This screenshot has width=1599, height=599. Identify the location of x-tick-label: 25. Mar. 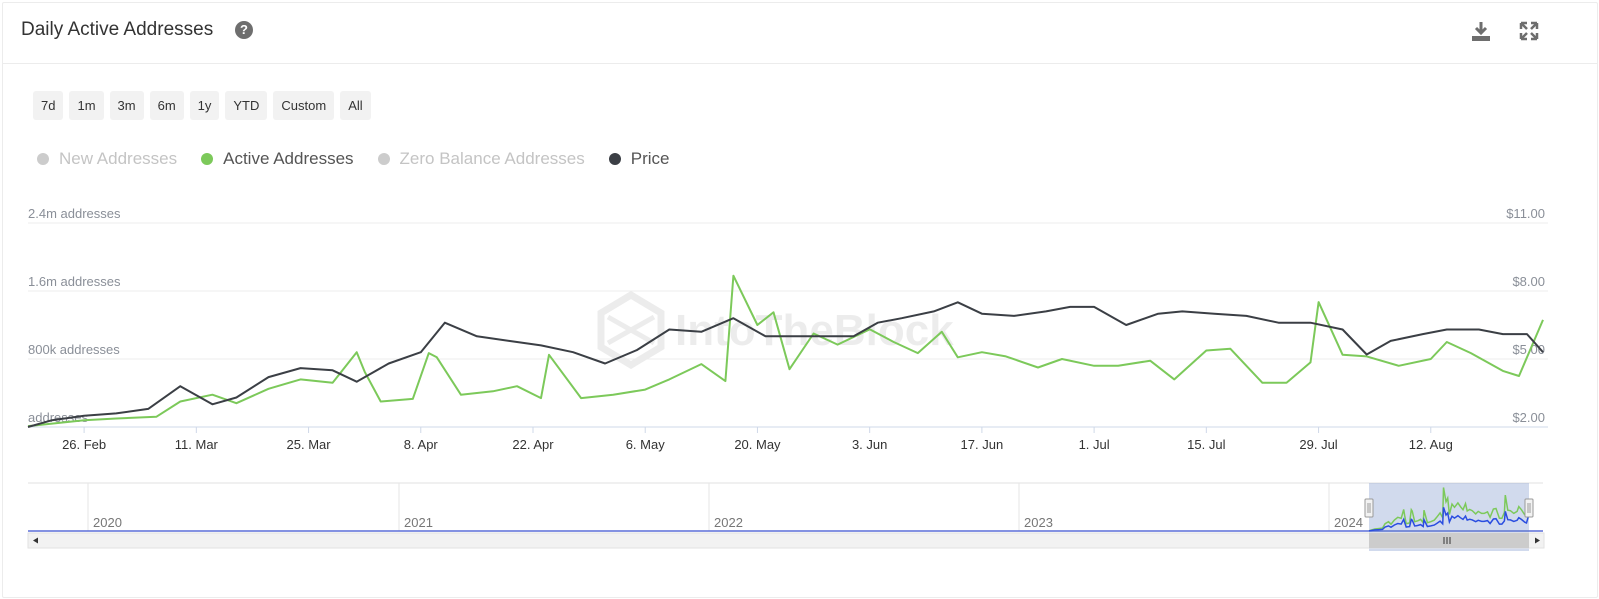
(309, 444).